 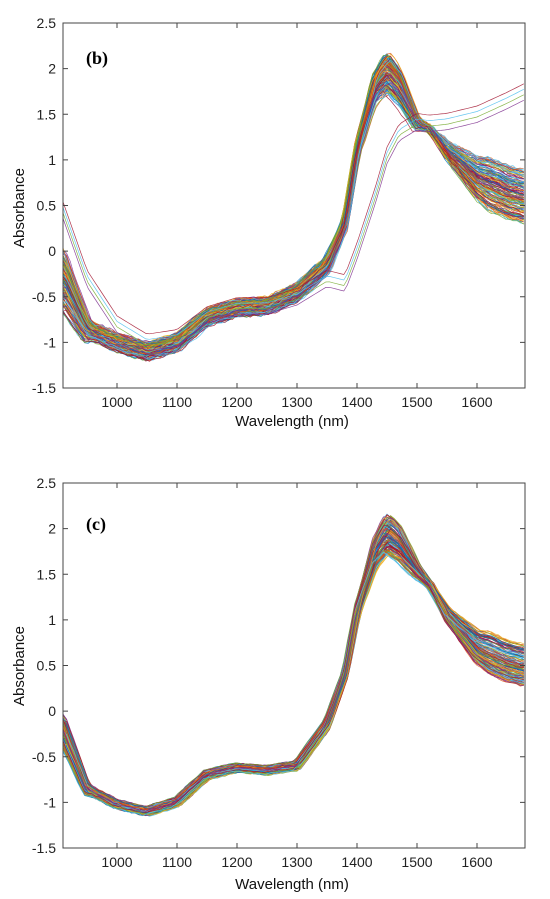 What do you see at coordinates (47, 114) in the screenshot?
I see `y-tick-label: 1.5` at bounding box center [47, 114].